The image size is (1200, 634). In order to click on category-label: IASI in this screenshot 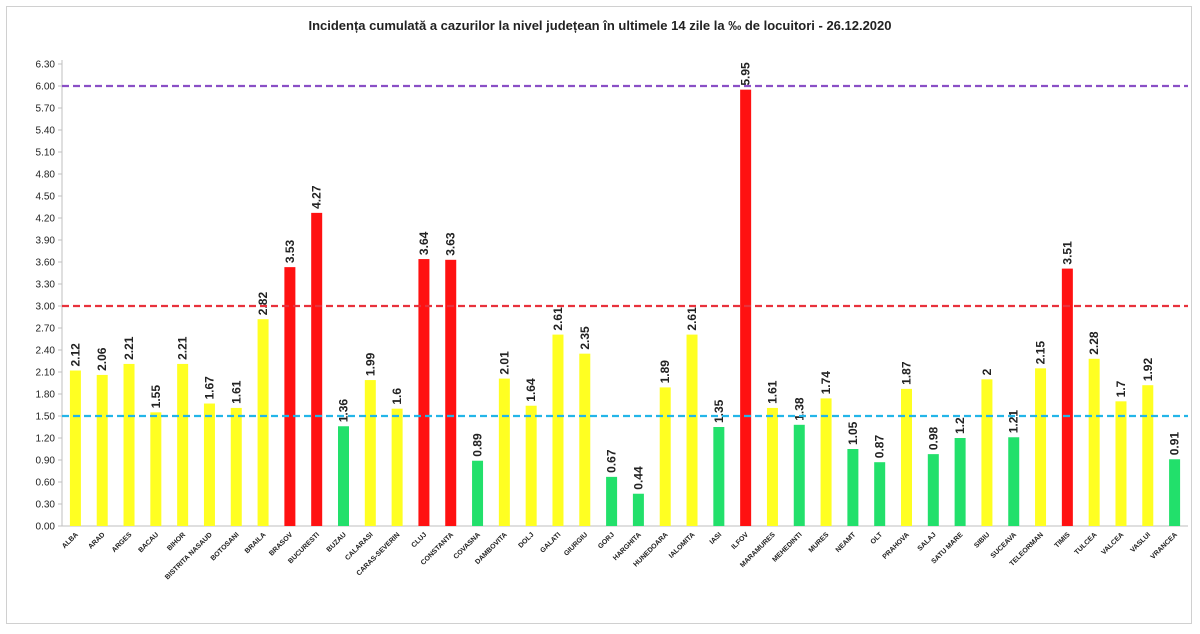, I will do `click(716, 538)`.